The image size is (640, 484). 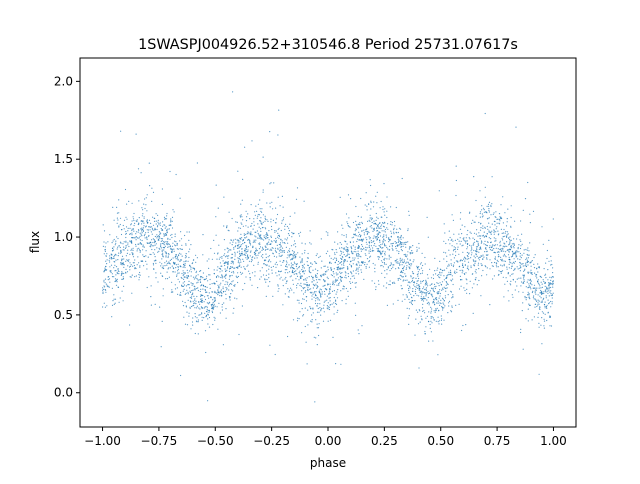 What do you see at coordinates (102, 441) in the screenshot?
I see `x-tick-label: −1.00` at bounding box center [102, 441].